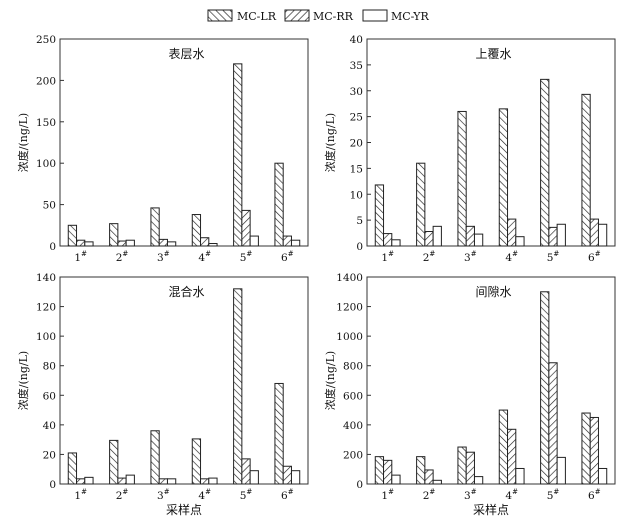 The width and height of the screenshot is (637, 519). I want to click on y-tick-label: 150, so click(46, 123).